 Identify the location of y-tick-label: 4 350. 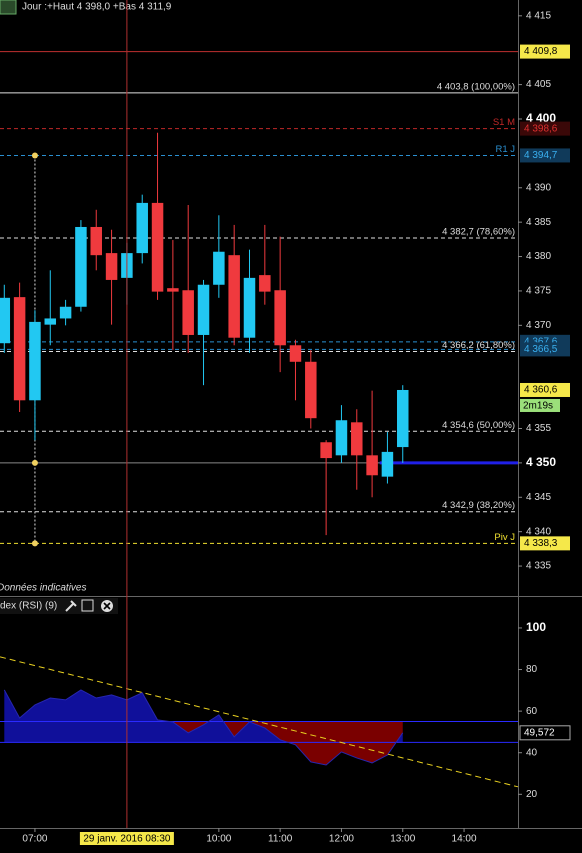
(541, 462).